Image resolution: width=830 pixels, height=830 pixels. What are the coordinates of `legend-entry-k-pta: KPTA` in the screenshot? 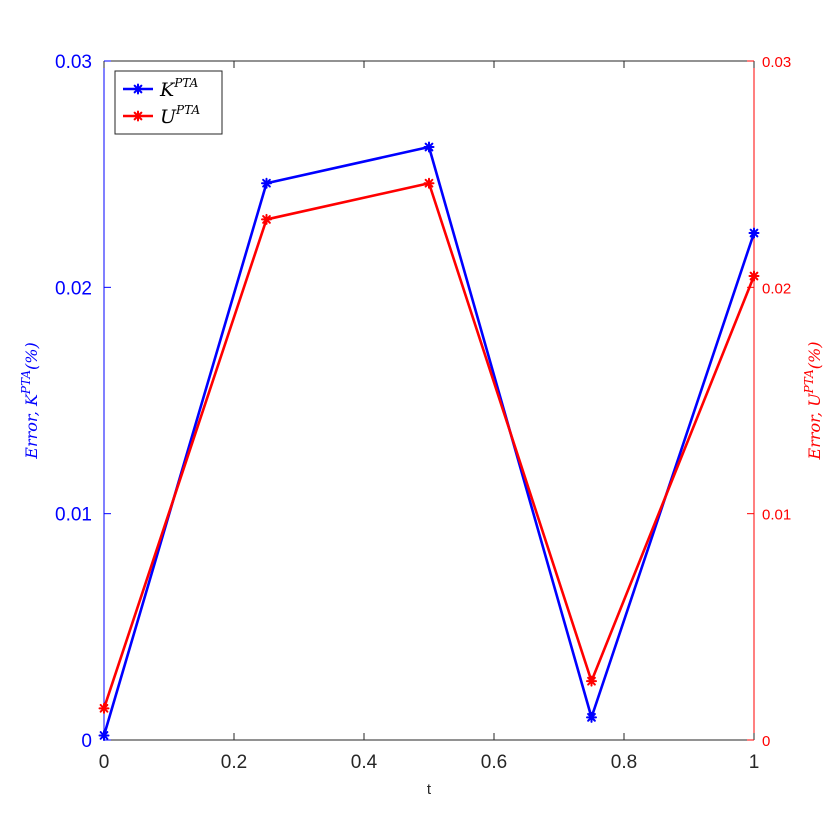 It's located at (161, 88).